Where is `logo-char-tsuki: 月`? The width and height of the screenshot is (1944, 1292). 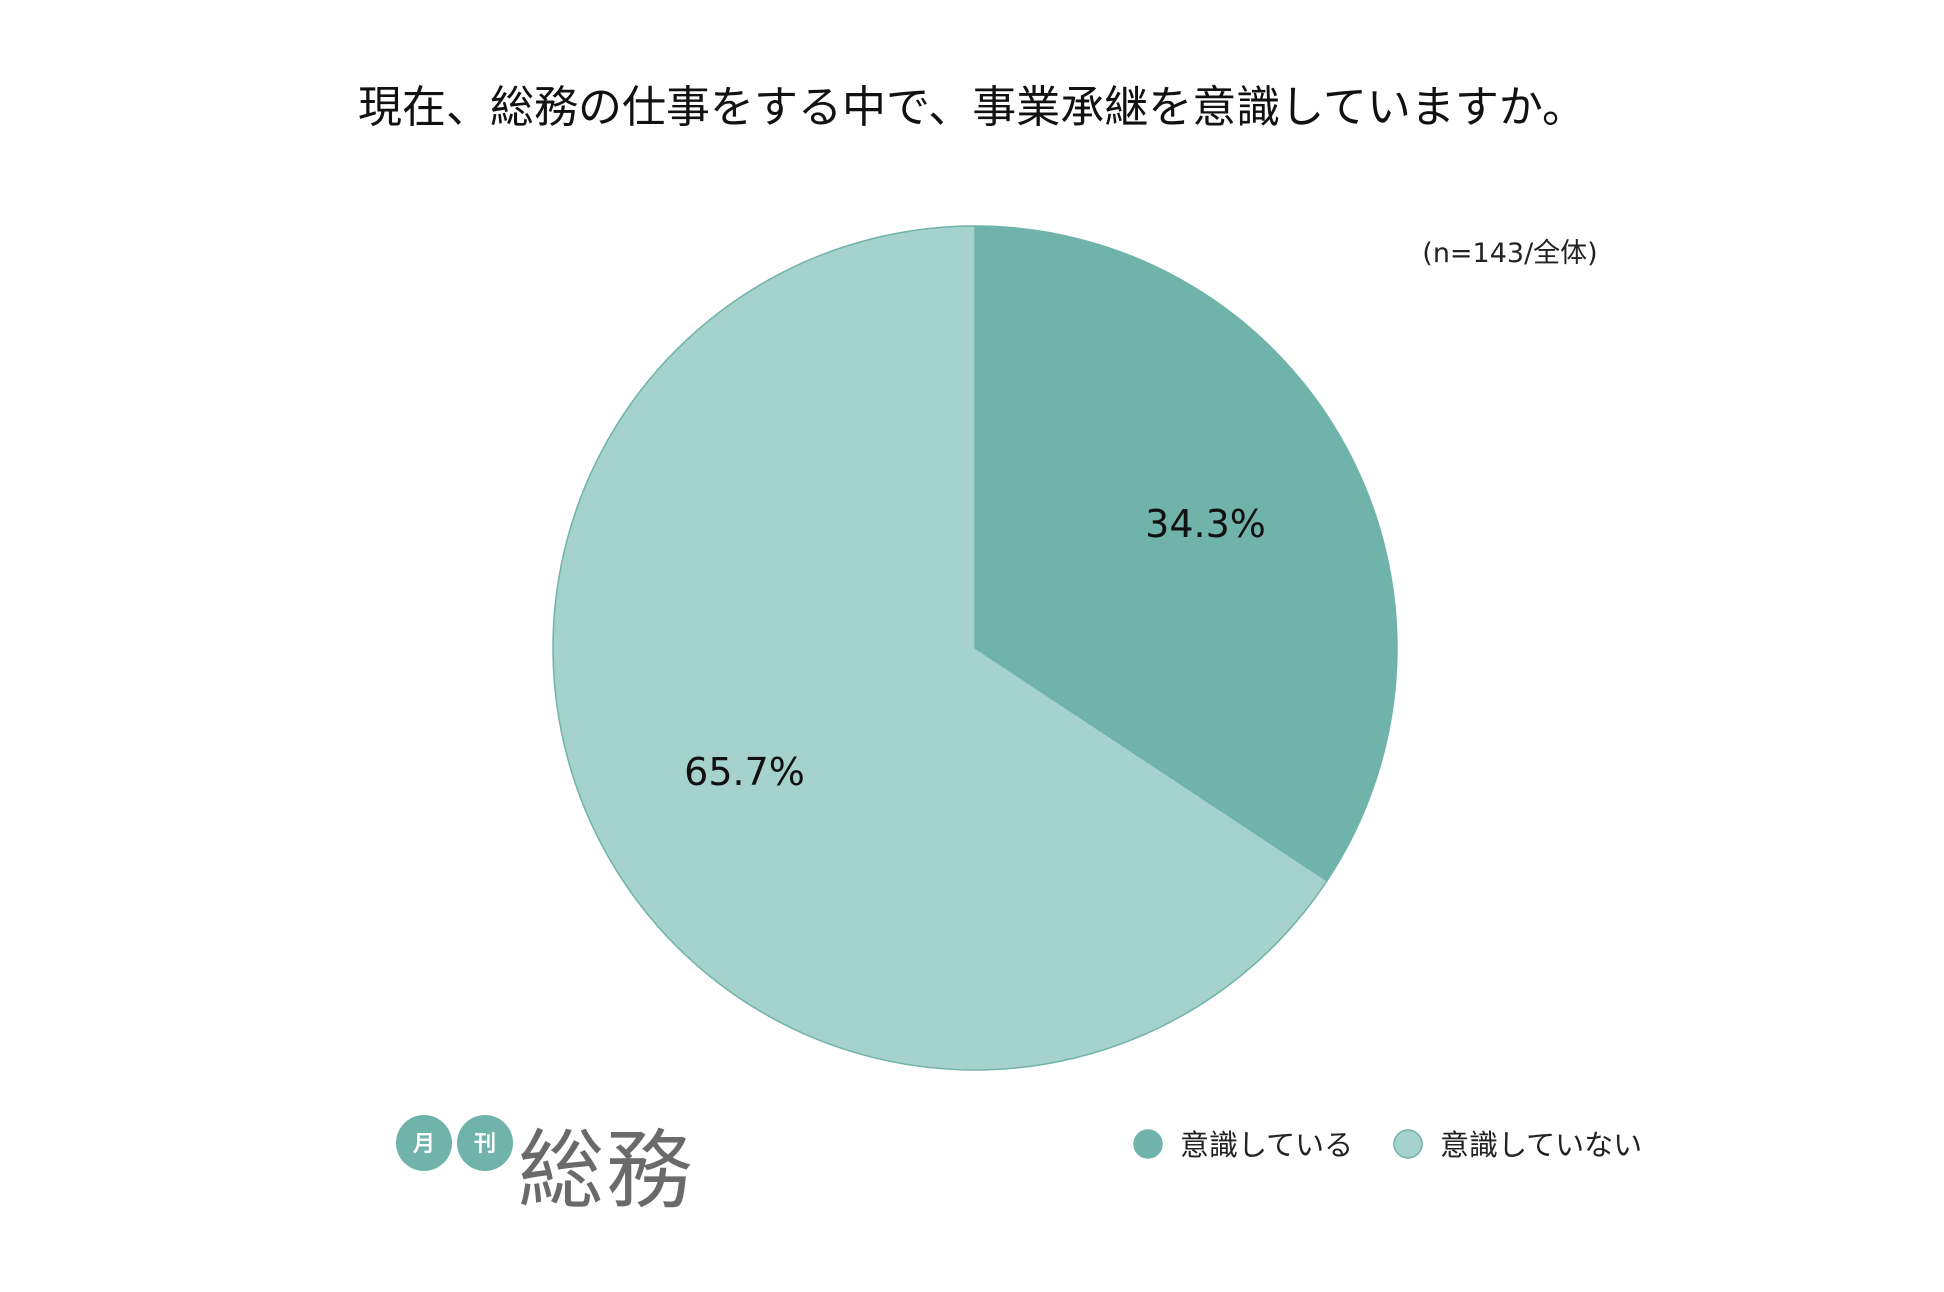 logo-char-tsuki: 月 is located at coordinates (423, 1144).